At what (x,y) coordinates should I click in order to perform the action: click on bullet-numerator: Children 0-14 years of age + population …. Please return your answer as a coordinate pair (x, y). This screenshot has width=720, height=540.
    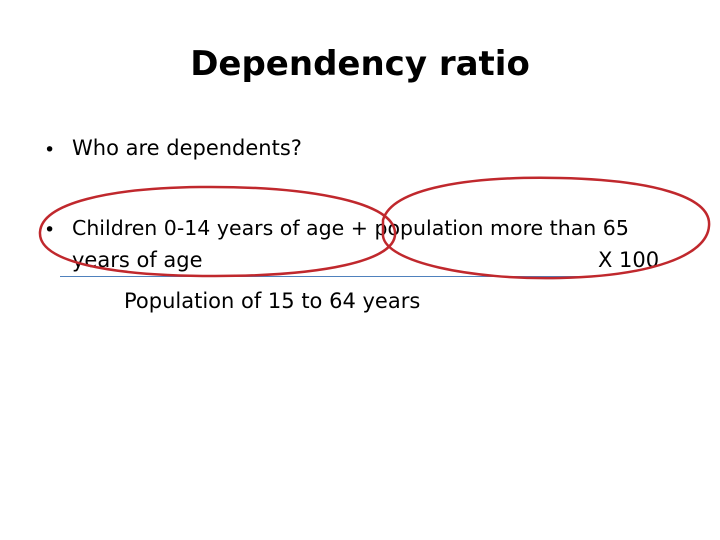
    Looking at the image, I should click on (350, 228).